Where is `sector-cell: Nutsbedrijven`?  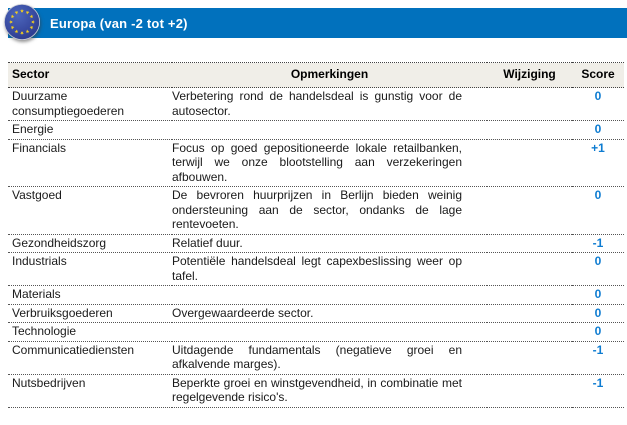
sector-cell: Nutsbedrijven is located at coordinates (90, 391).